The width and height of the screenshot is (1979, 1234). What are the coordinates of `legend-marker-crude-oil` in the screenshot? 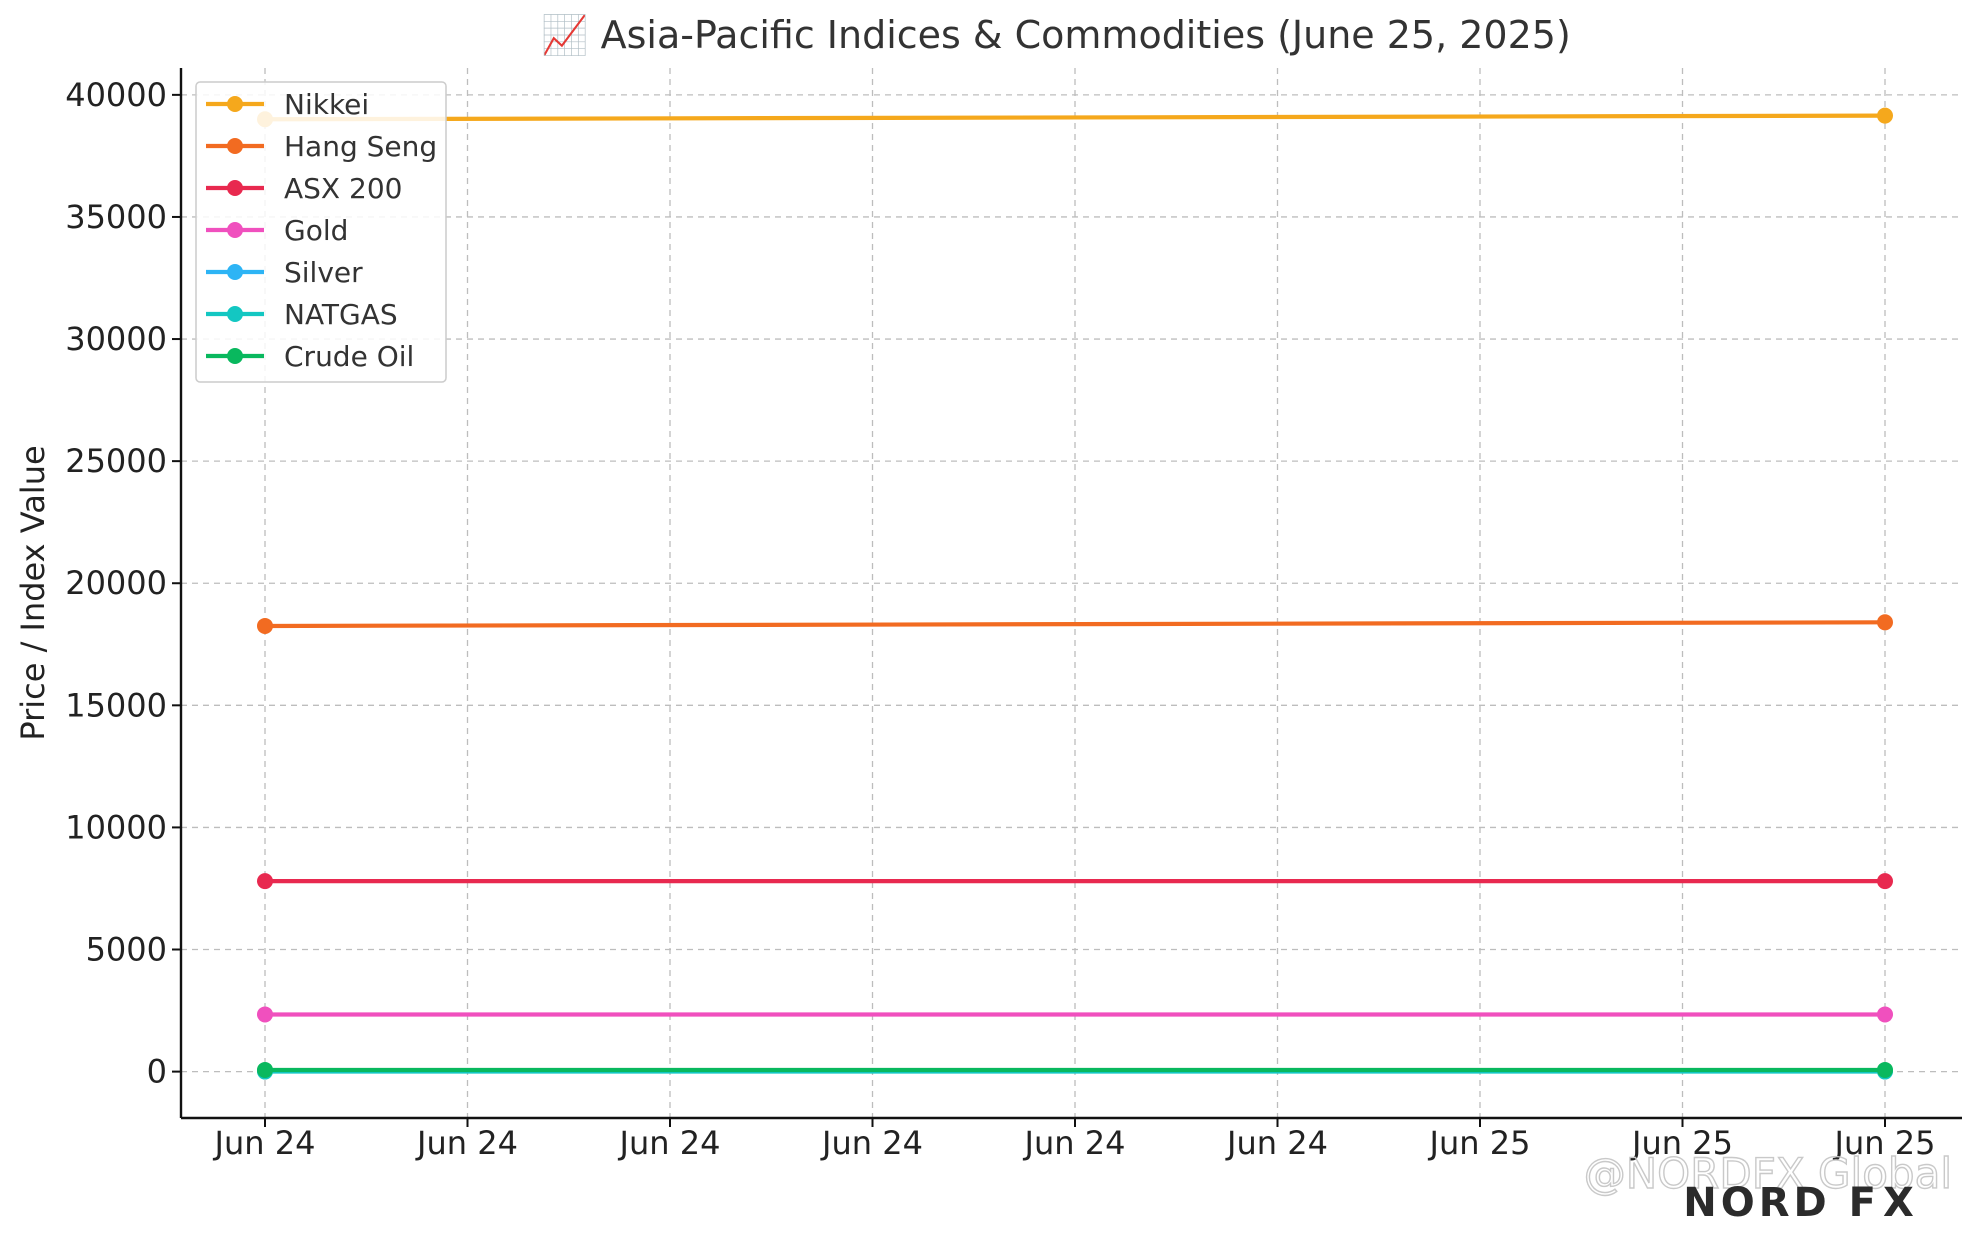 It's located at (235, 356).